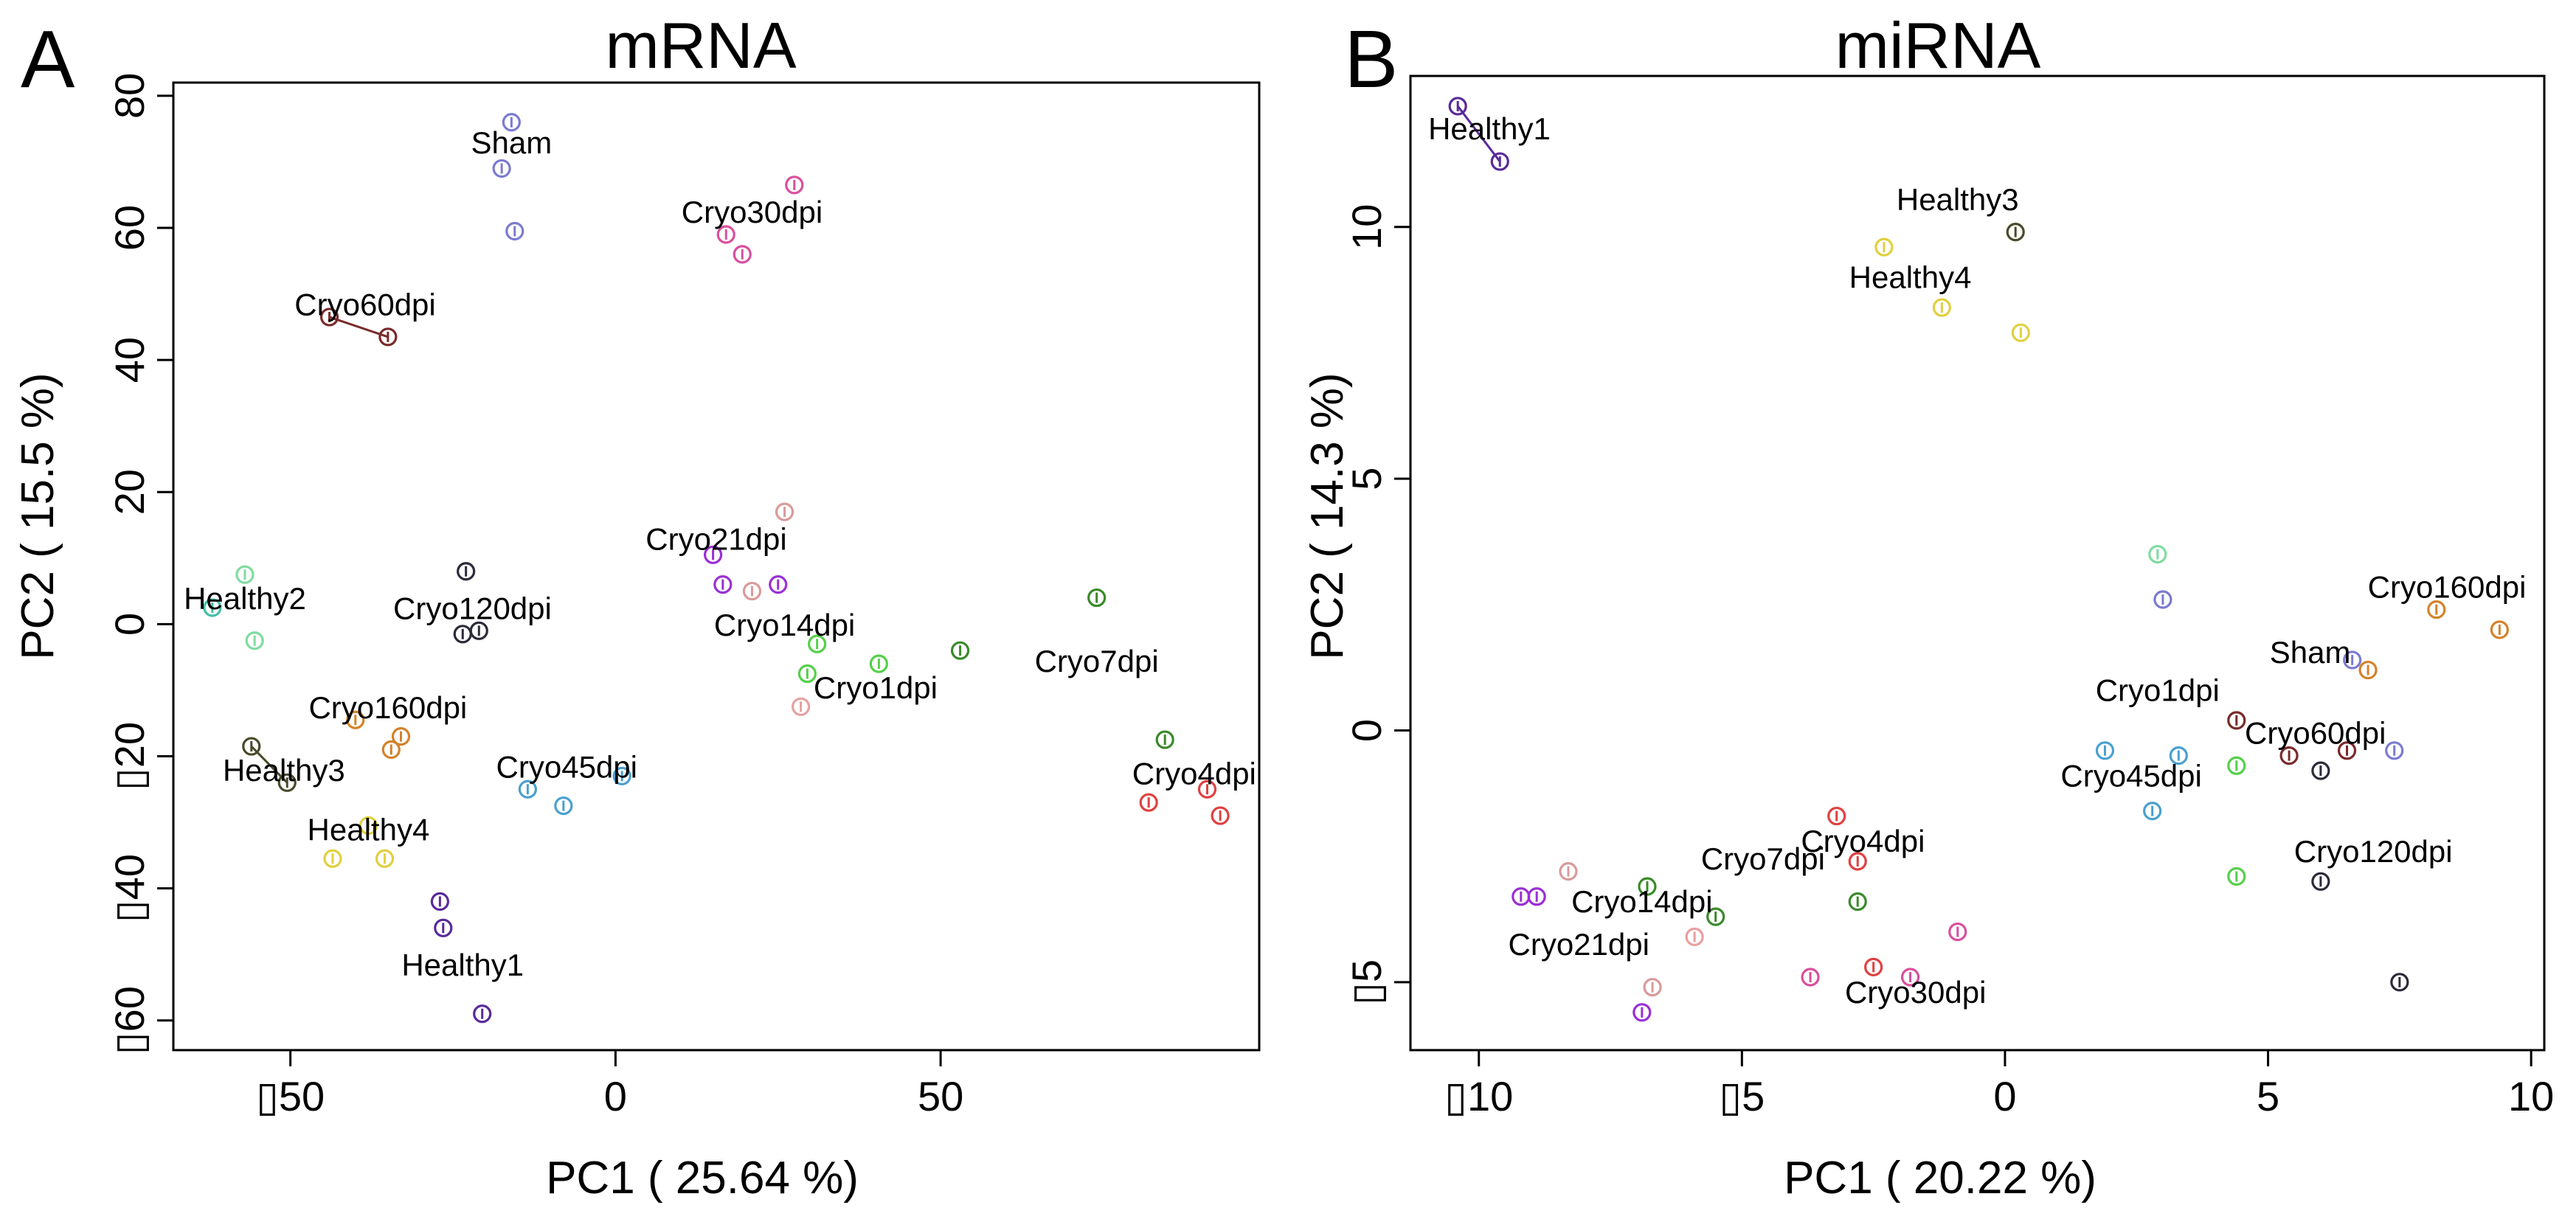  Describe the element at coordinates (941, 1096) in the screenshot. I see `x-tick-label: 50` at that location.